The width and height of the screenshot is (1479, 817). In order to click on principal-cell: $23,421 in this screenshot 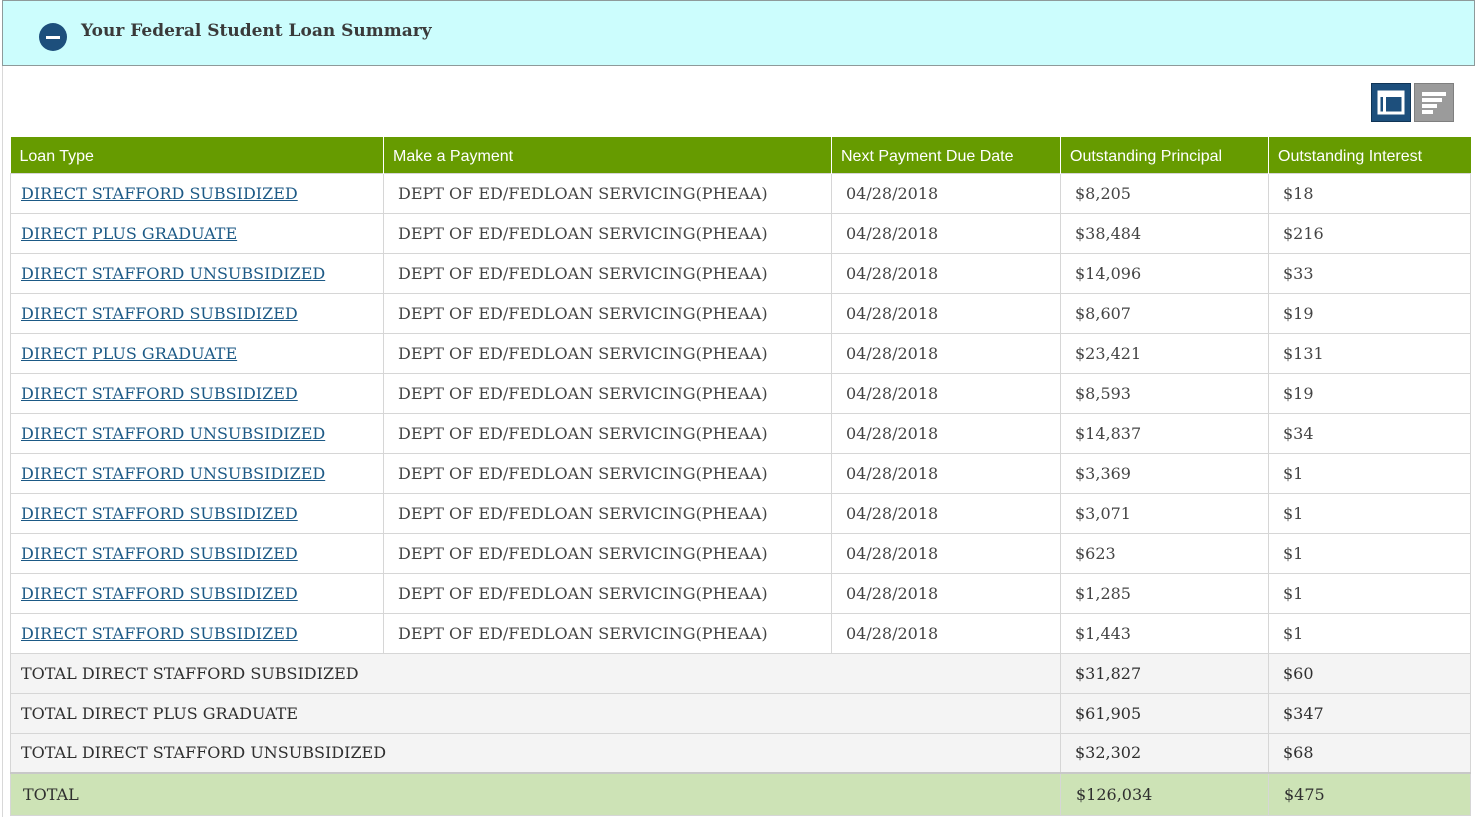, I will do `click(1164, 353)`.